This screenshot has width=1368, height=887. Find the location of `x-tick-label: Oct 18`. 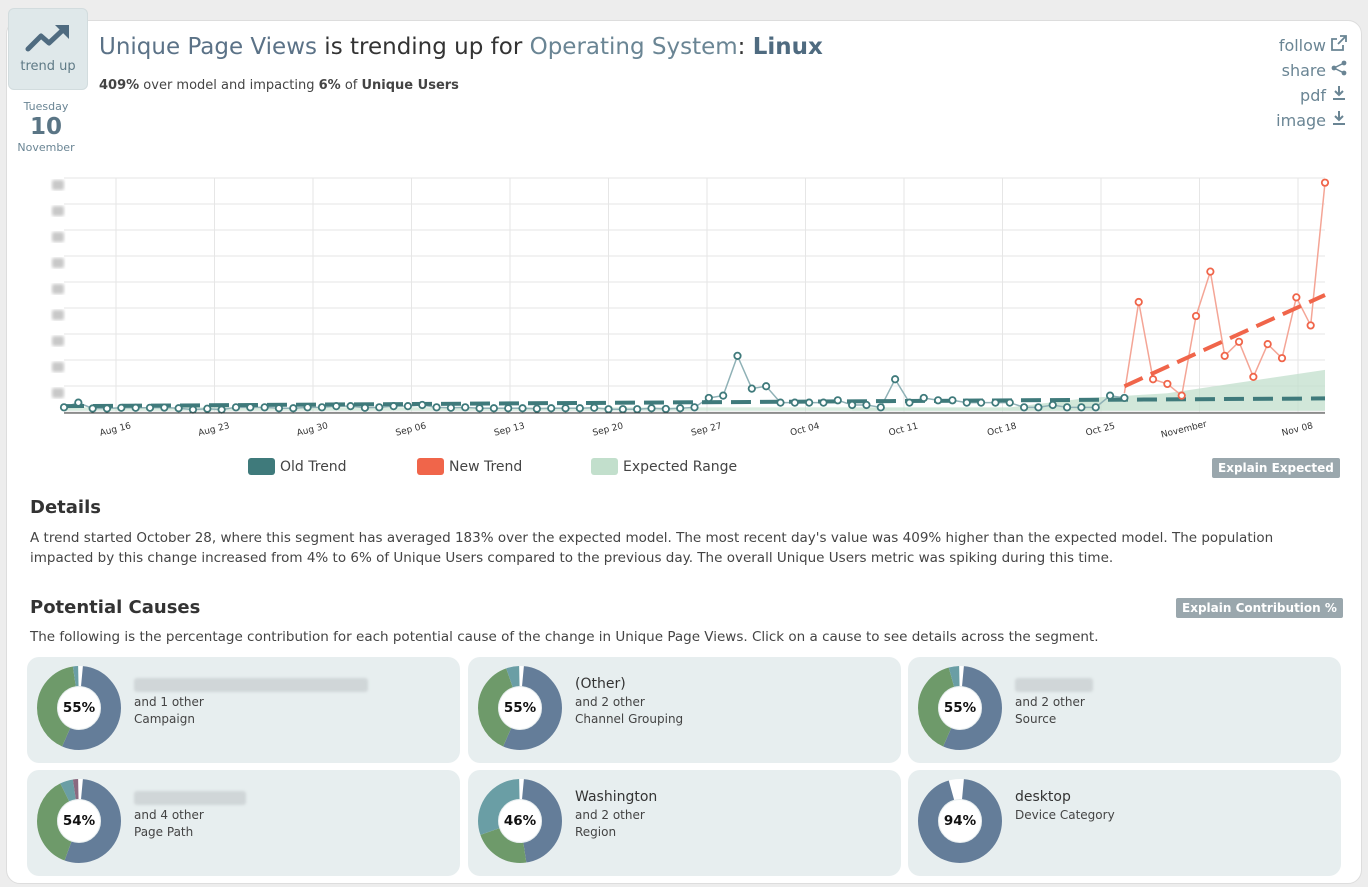

x-tick-label: Oct 18 is located at coordinates (1002, 430).